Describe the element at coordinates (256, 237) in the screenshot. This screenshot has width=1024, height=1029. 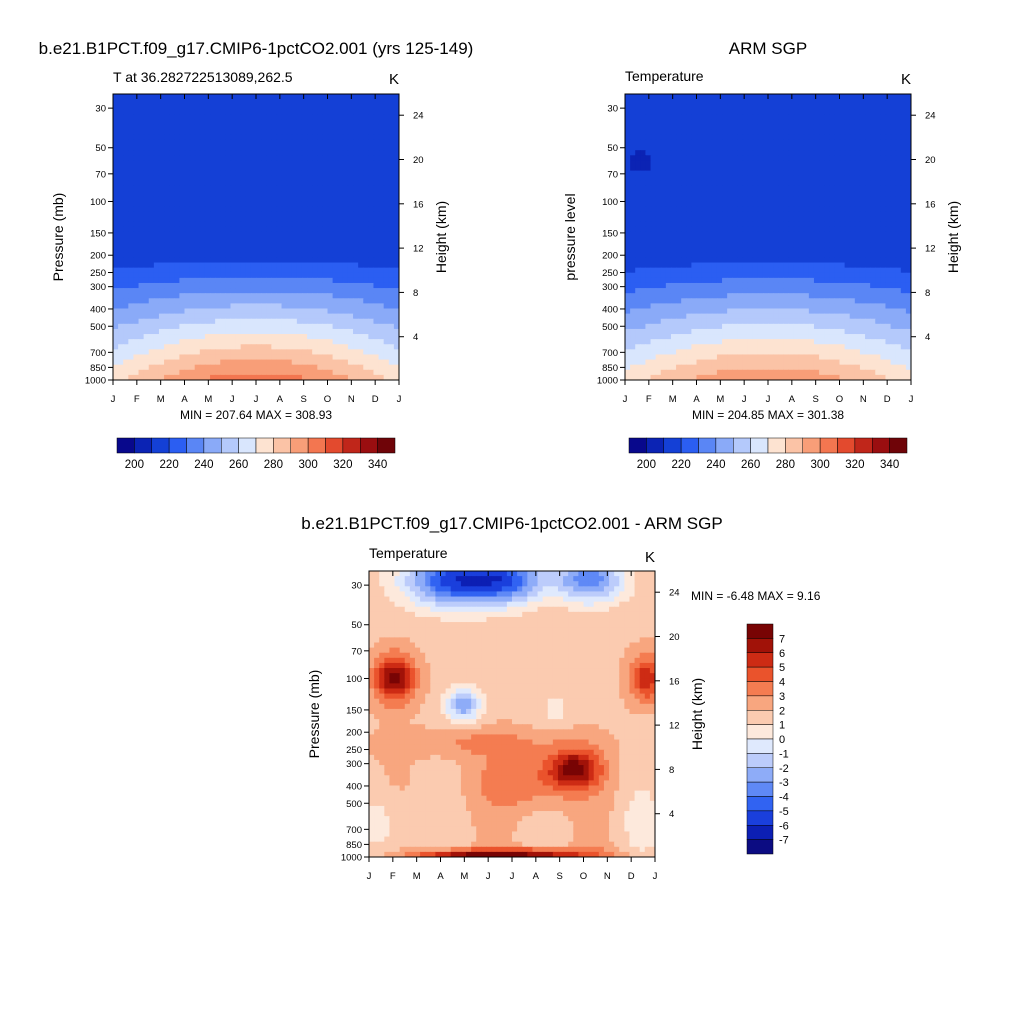
I see `model-plot-area` at that location.